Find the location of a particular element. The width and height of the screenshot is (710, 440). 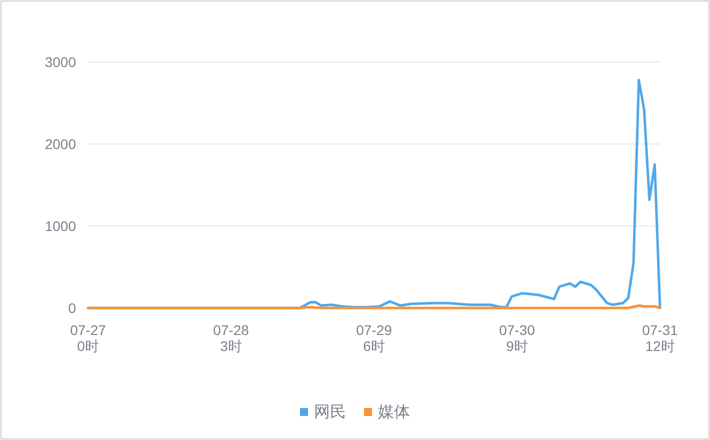

x-tick-label: 07-30 9时 is located at coordinates (517, 338).